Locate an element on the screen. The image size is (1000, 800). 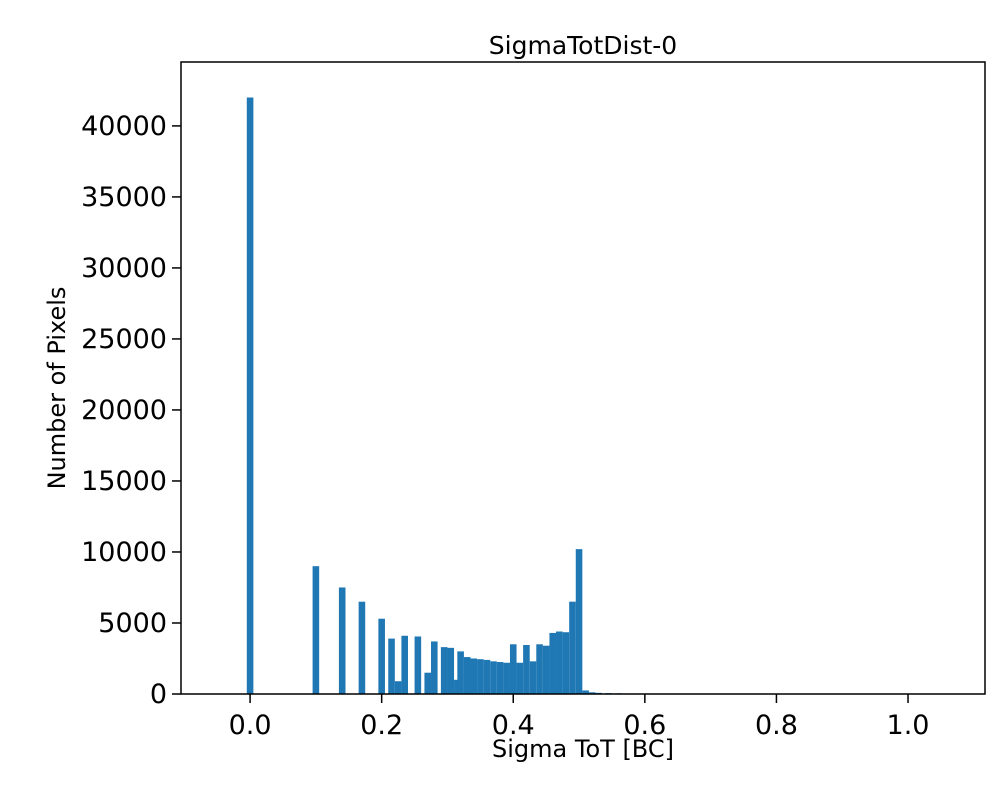
y-tick-label: 20000 is located at coordinates (124, 410).